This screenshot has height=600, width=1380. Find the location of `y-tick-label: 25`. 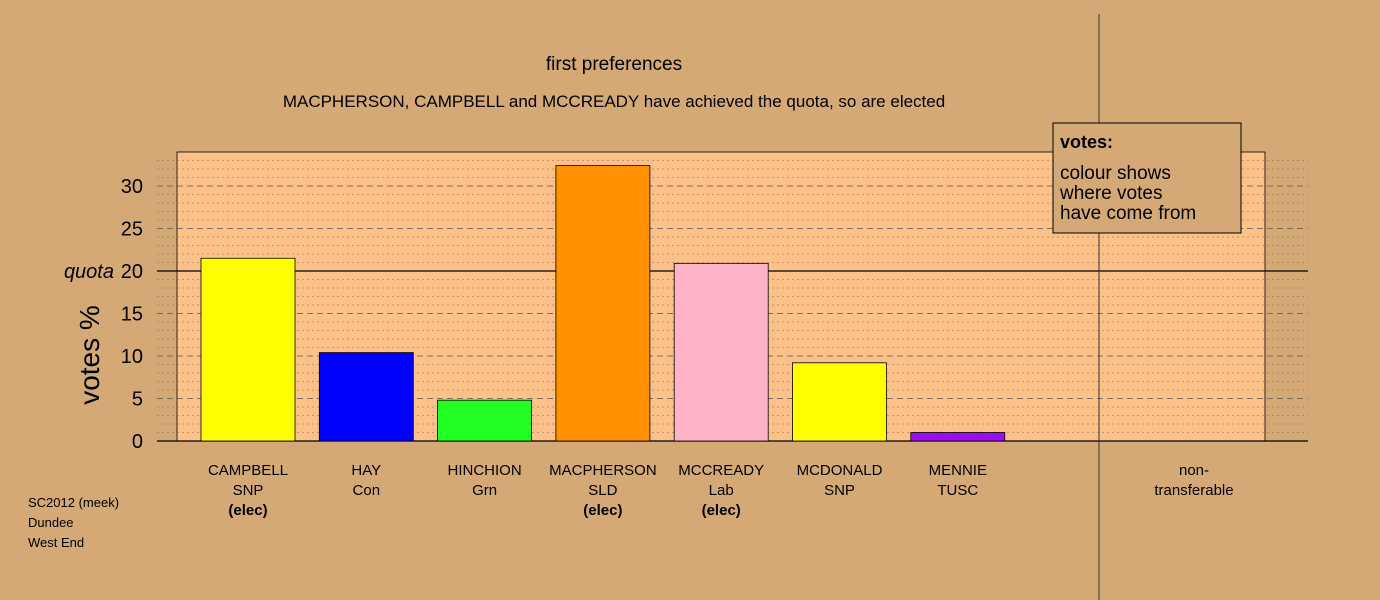

y-tick-label: 25 is located at coordinates (132, 230).